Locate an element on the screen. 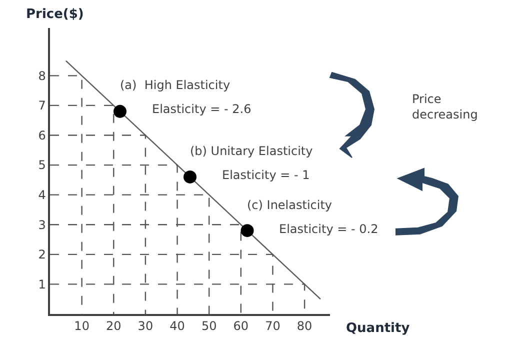 The image size is (506, 345). y-tick-label: 5 is located at coordinates (42, 165).